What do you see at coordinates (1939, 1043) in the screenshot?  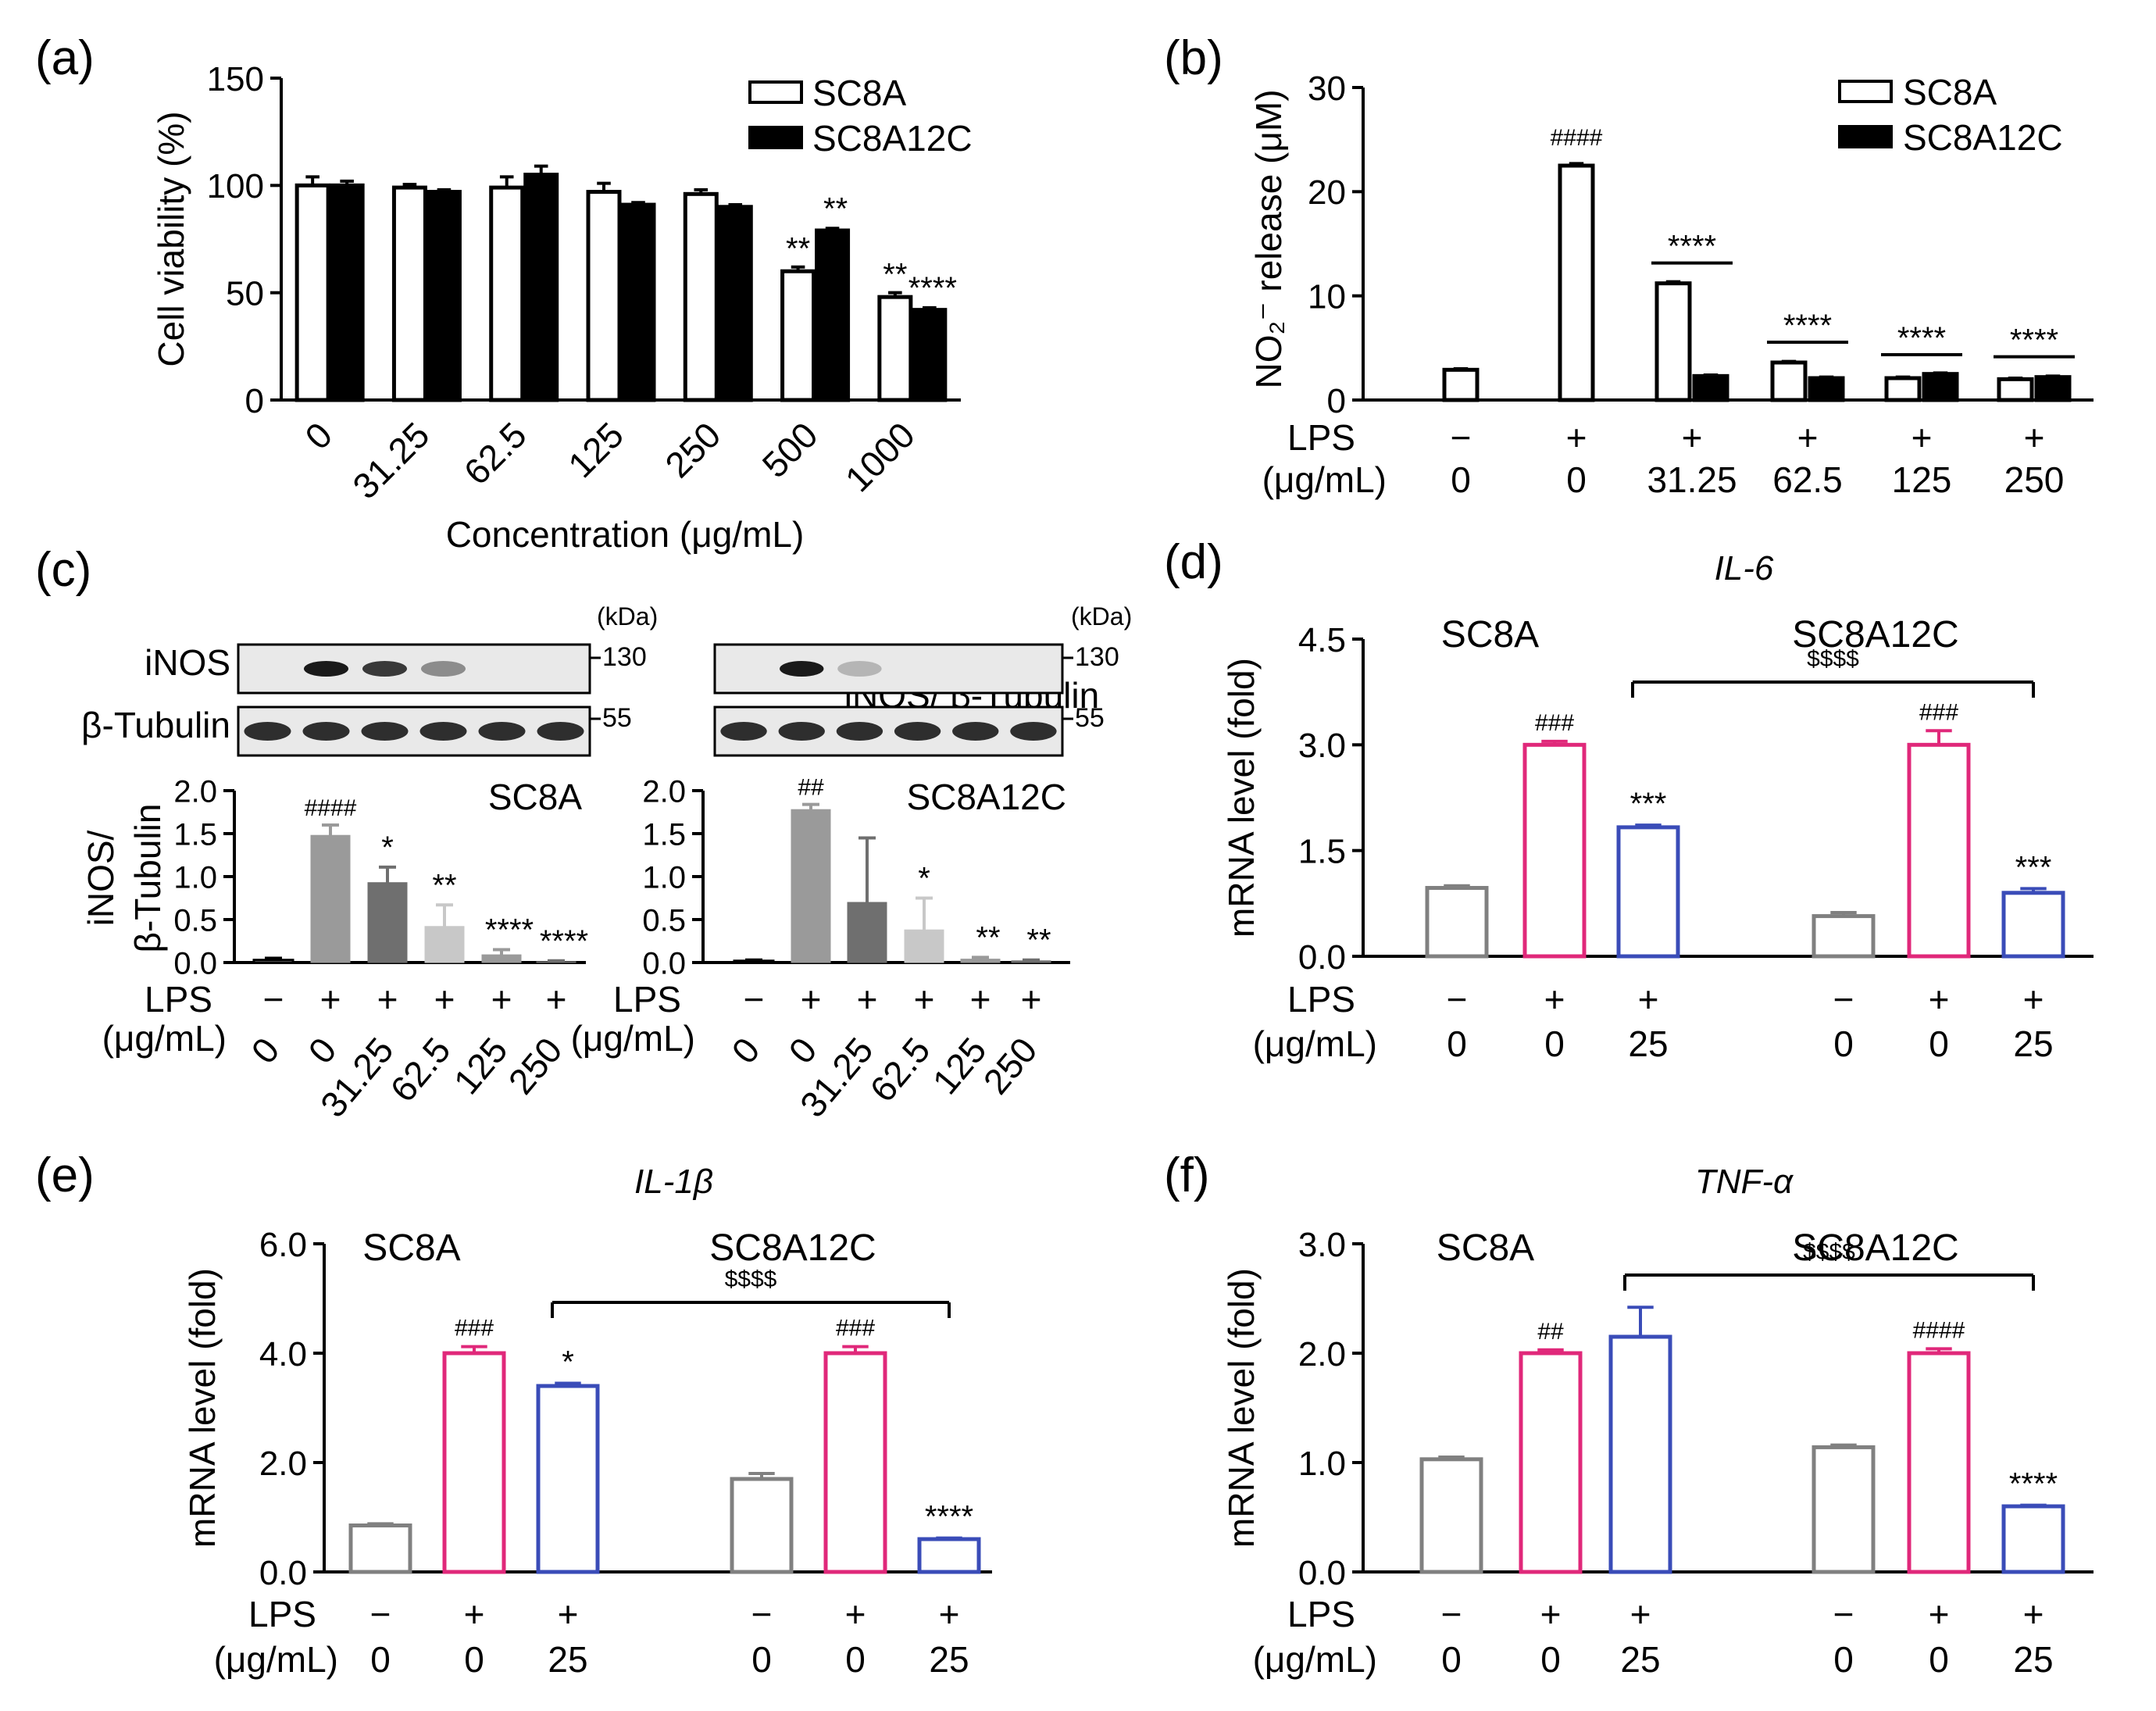 I see `panel-d-conc-label: 0` at bounding box center [1939, 1043].